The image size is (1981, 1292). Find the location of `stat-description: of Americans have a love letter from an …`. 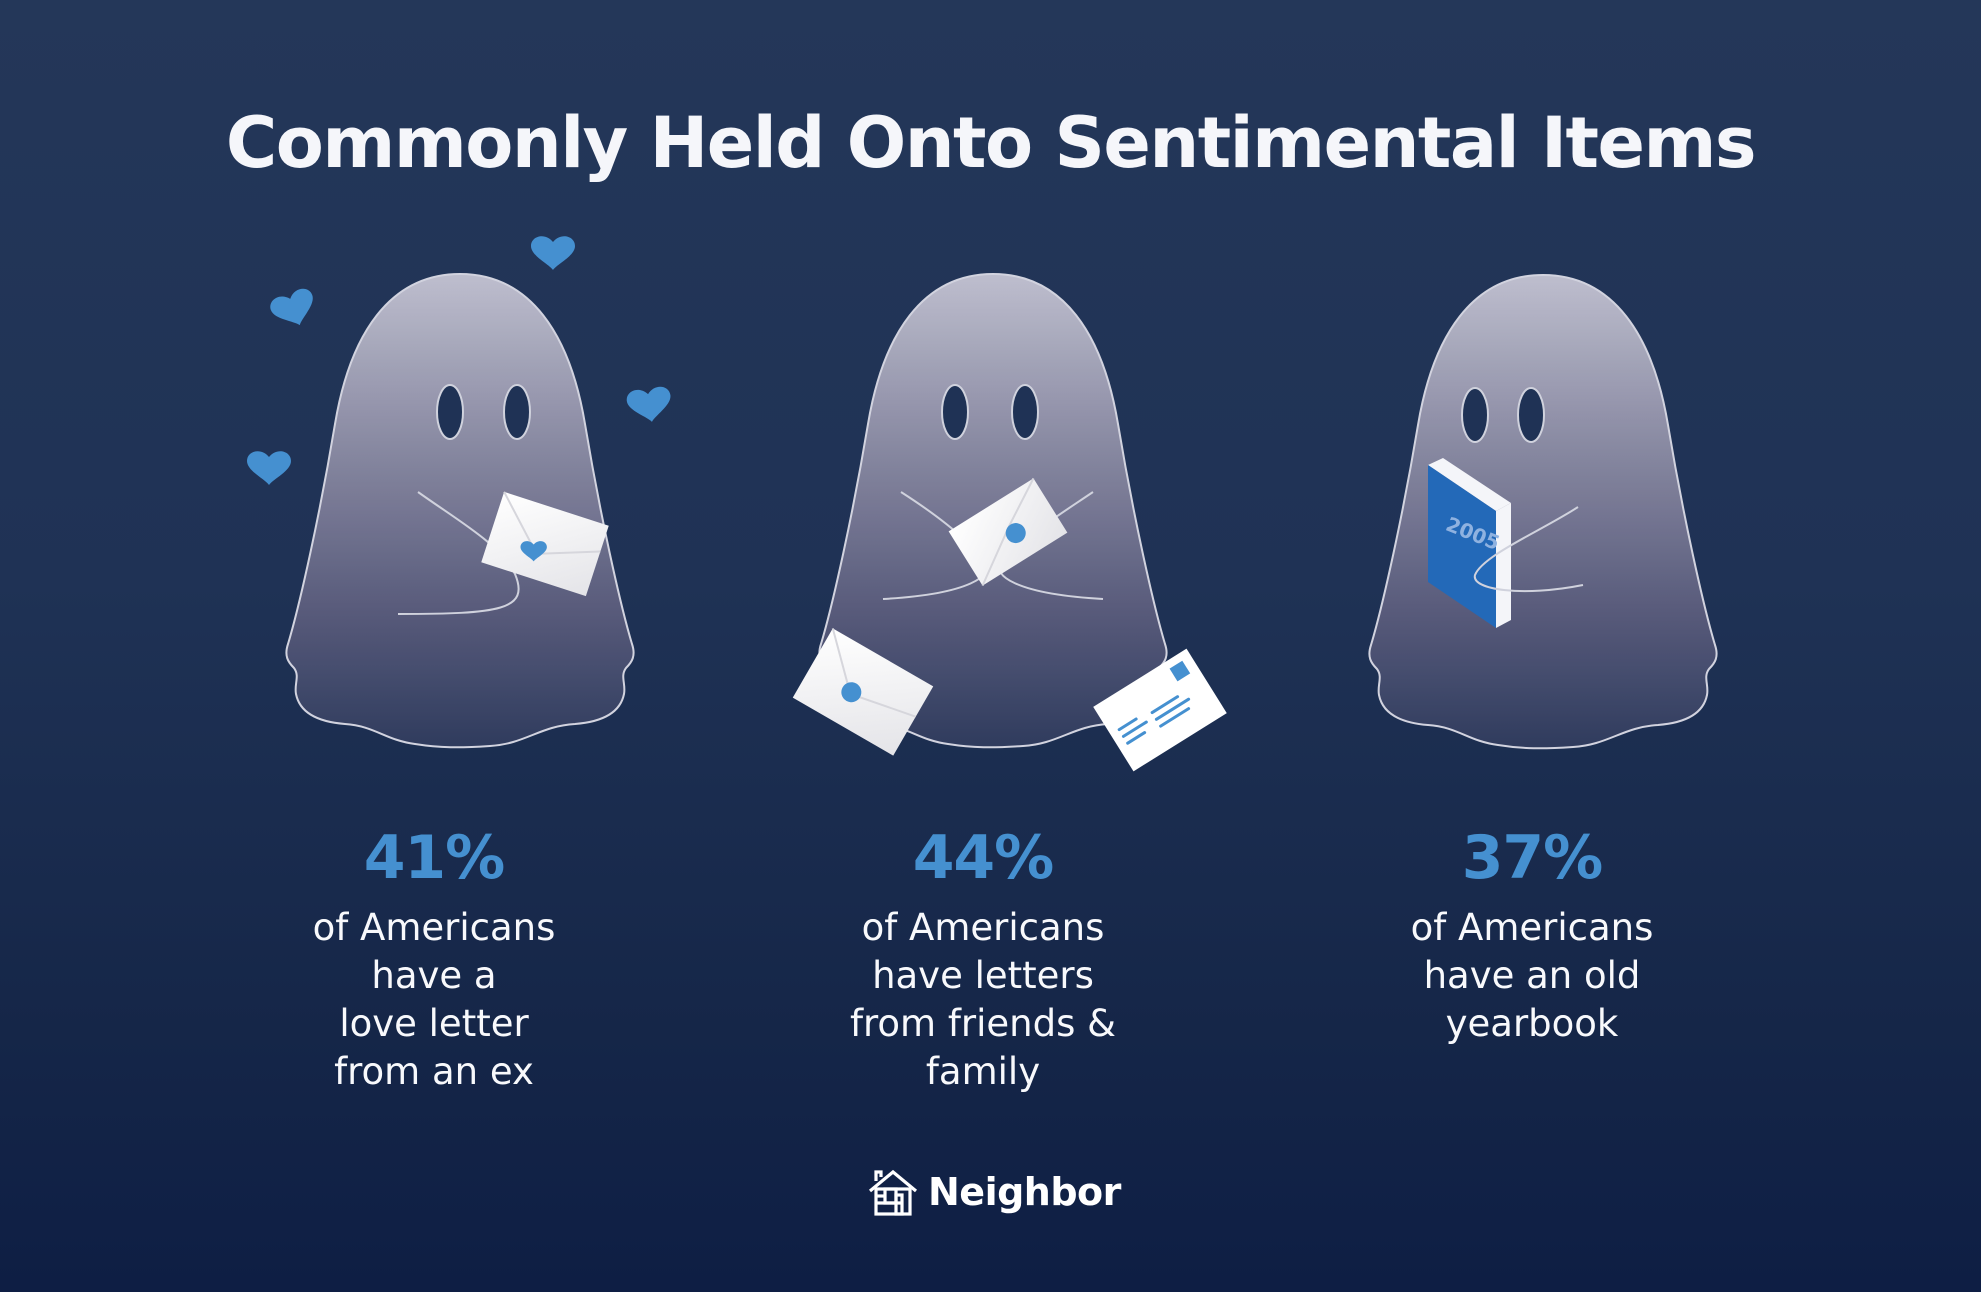

stat-description: of Americans have a love letter from an … is located at coordinates (434, 1000).